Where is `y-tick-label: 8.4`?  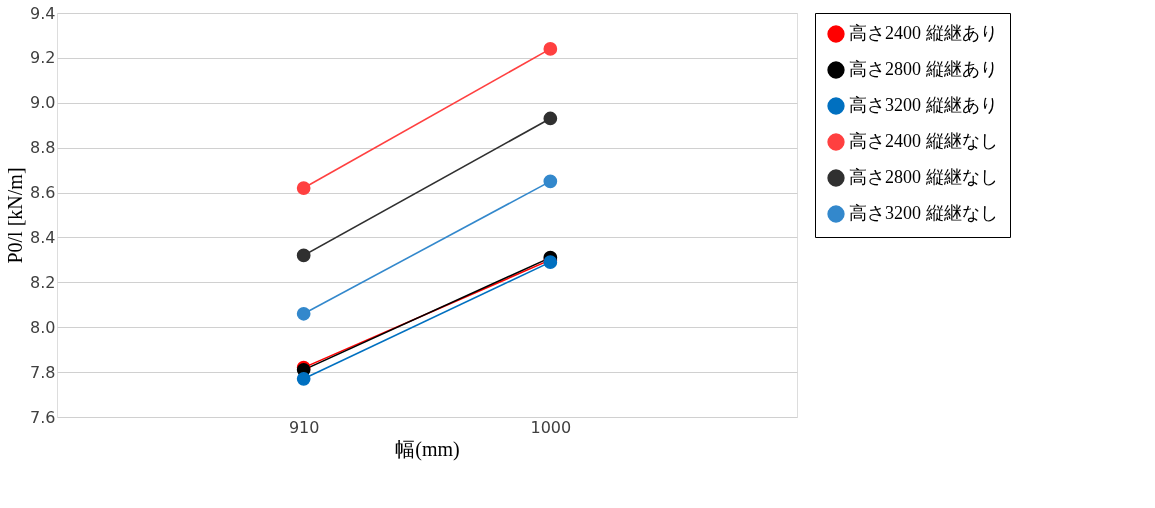
y-tick-label: 8.4 is located at coordinates (43, 237).